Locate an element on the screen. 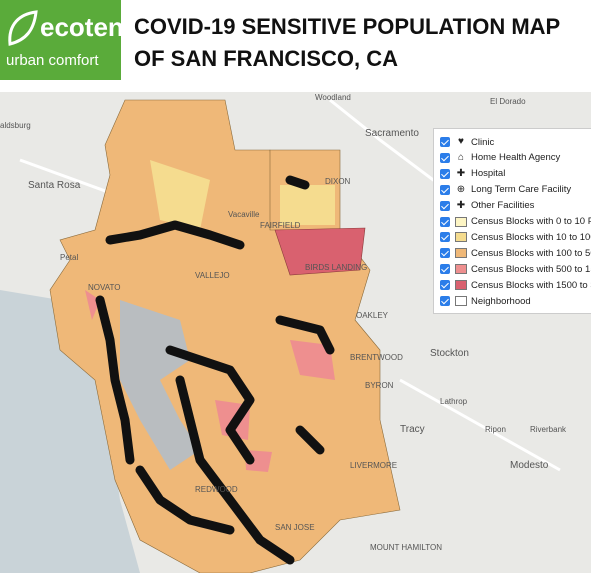 Image resolution: width=591 pixels, height=573 pixels. place-label: Stockton is located at coordinates (449, 353).